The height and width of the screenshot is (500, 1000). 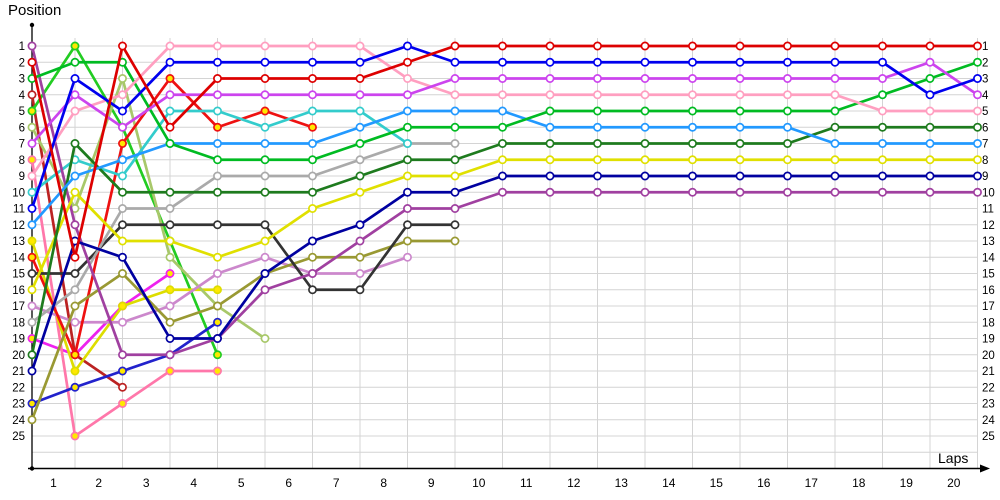 What do you see at coordinates (18, 275) in the screenshot?
I see `position-tick-left: 15` at bounding box center [18, 275].